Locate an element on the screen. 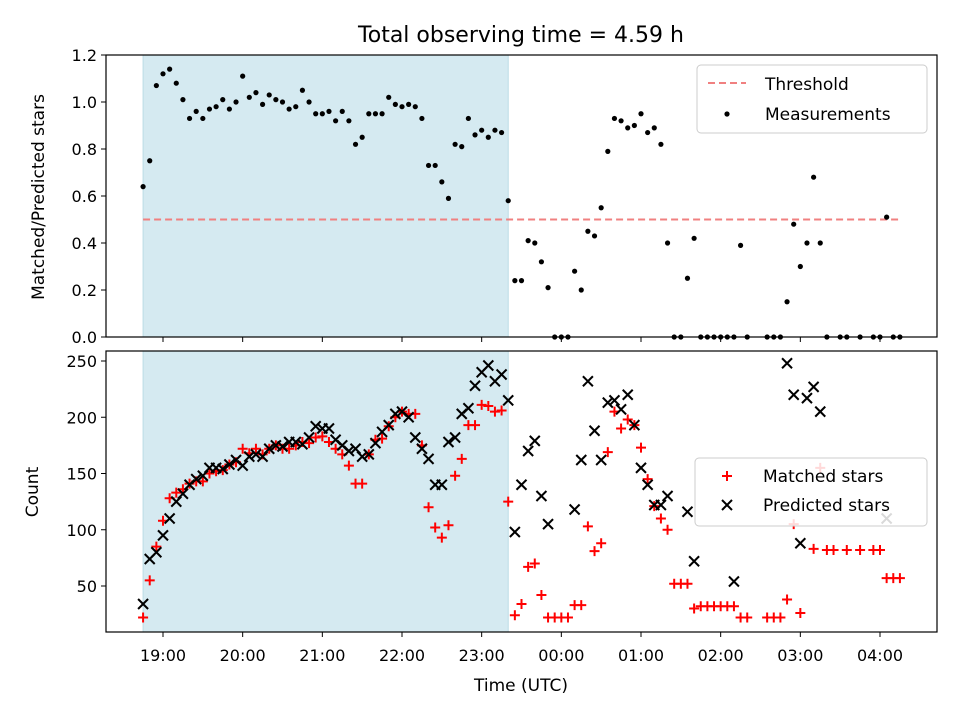  y-tick-label: 50 is located at coordinates (87, 586).